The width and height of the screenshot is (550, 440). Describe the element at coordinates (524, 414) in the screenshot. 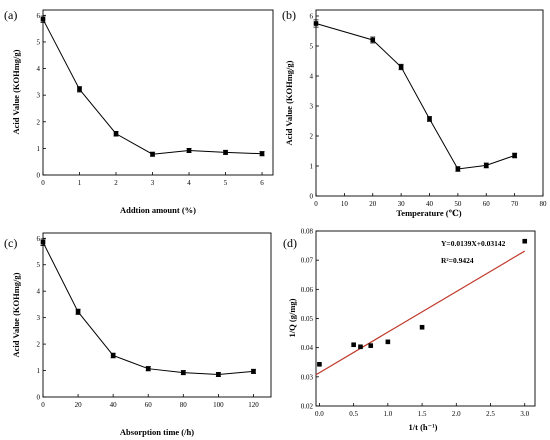

I see `panel-d-xtick-label: 3.0` at that location.